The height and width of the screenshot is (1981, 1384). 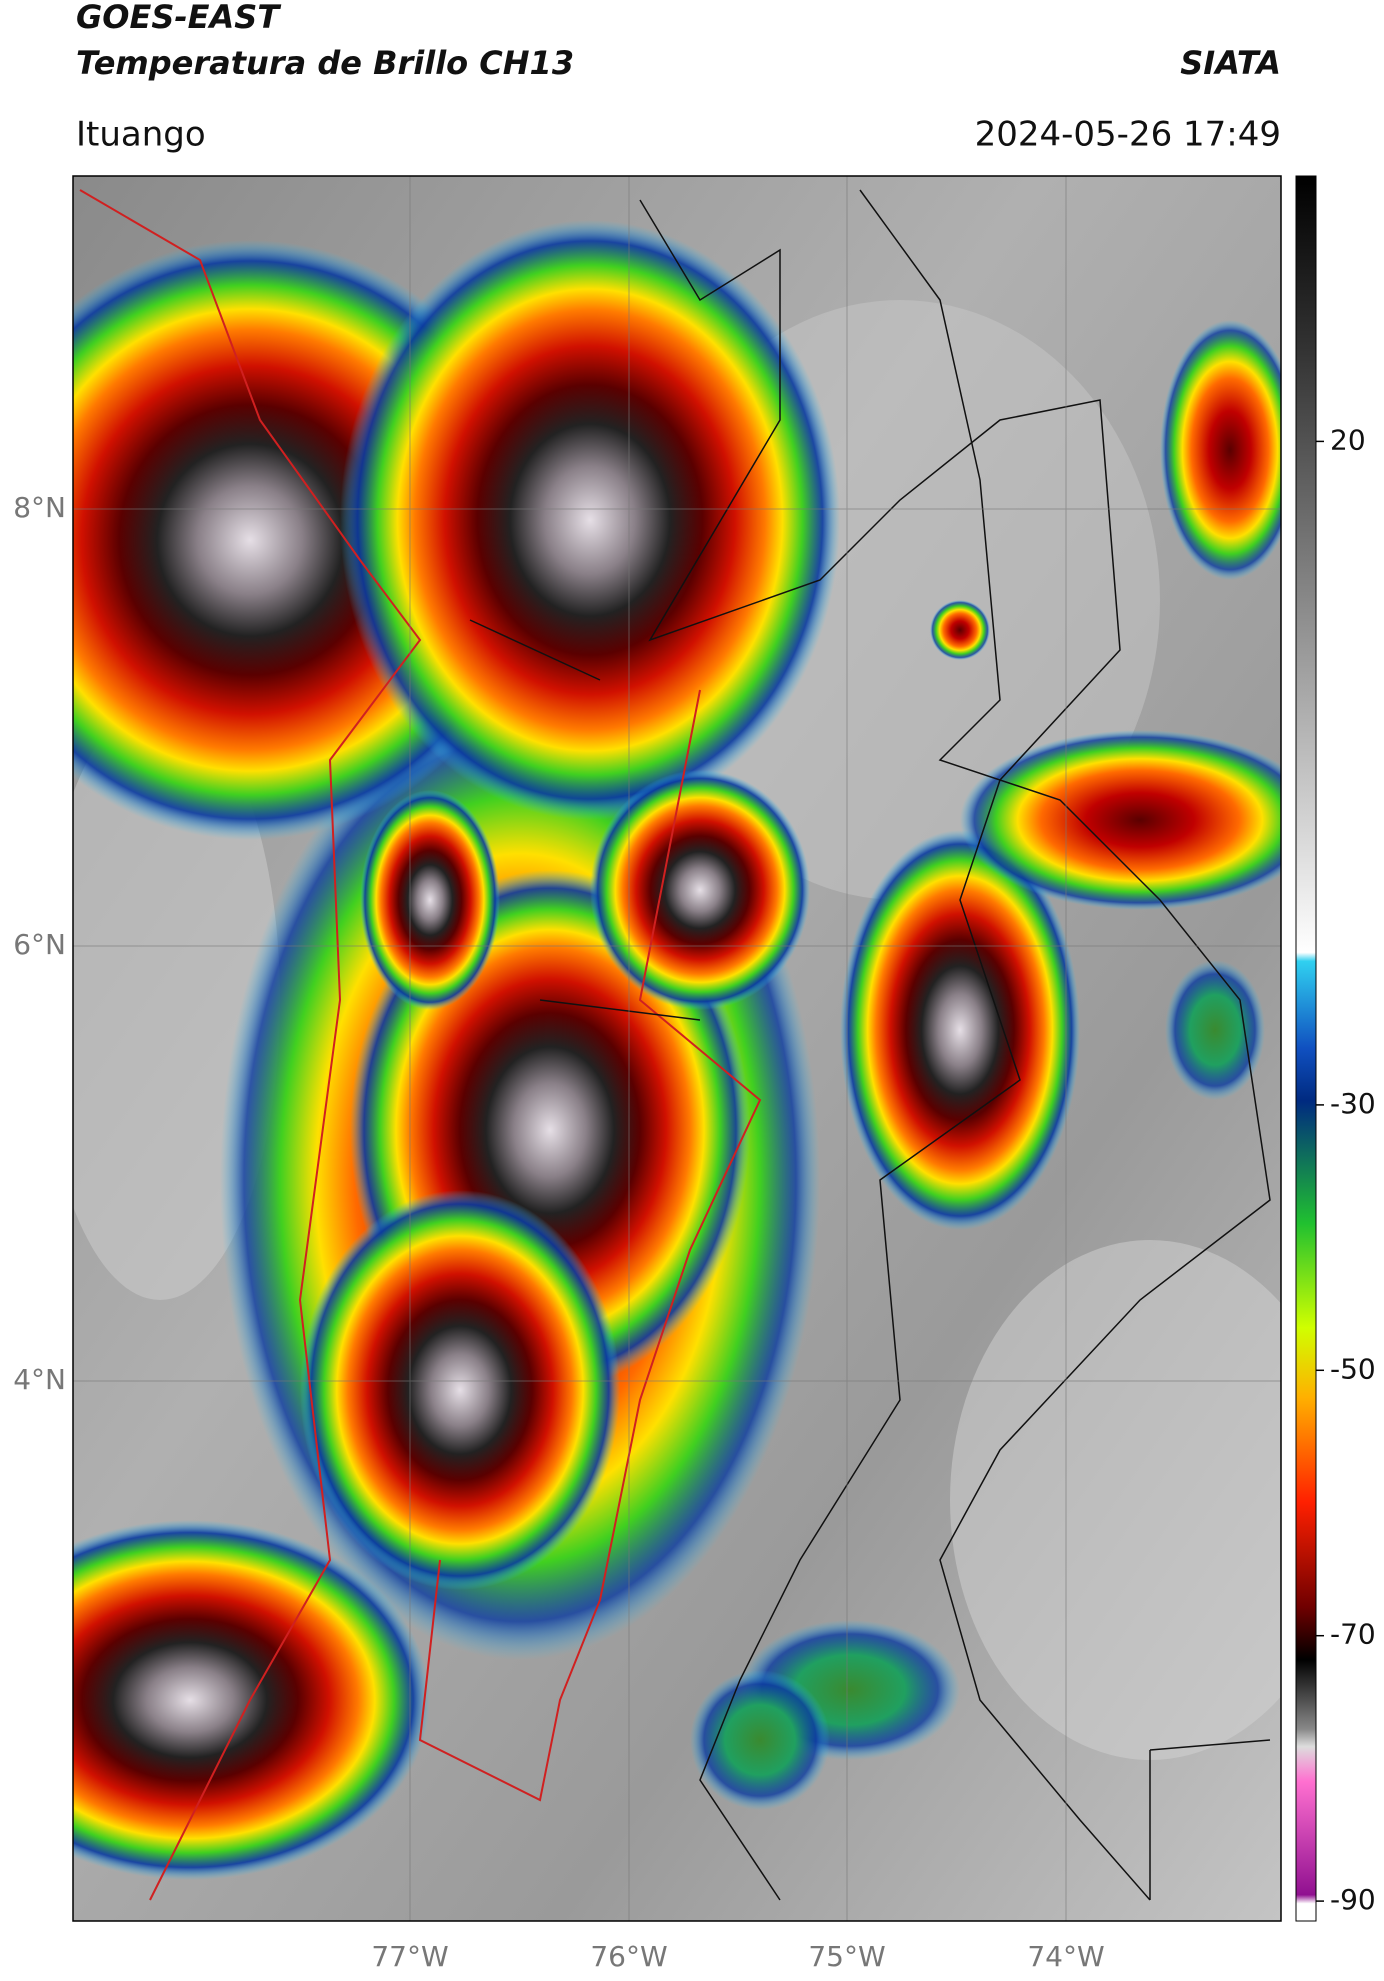 I want to click on colorbar-tick-label: -90, so click(x=1353, y=1899).